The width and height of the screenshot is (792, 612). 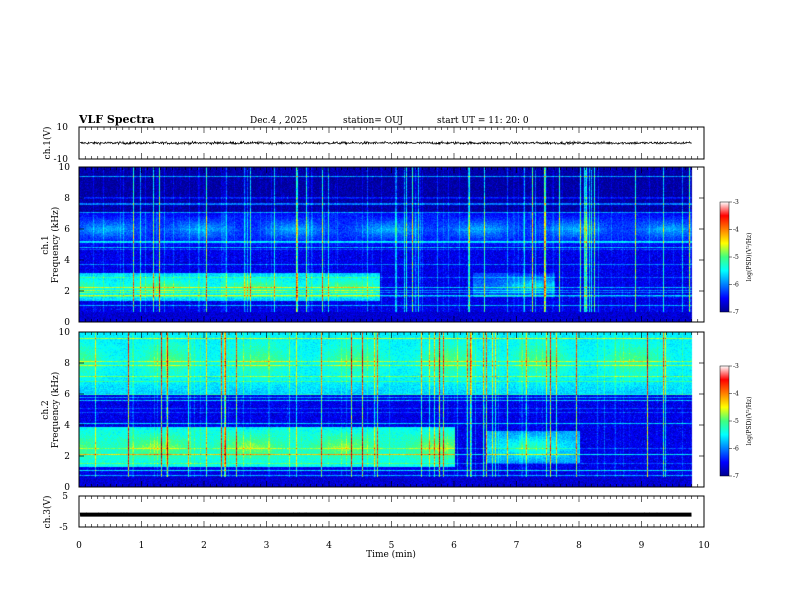 What do you see at coordinates (749, 257) in the screenshot?
I see `ch1-colorbar-label: log(PSD)(V²/Hz)` at bounding box center [749, 257].